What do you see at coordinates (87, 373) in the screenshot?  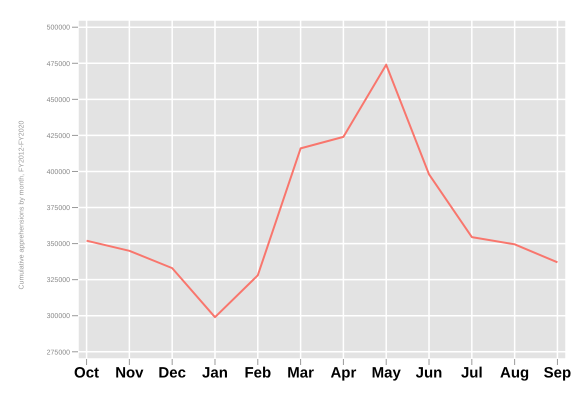 I see `x-tick-label: Oct` at bounding box center [87, 373].